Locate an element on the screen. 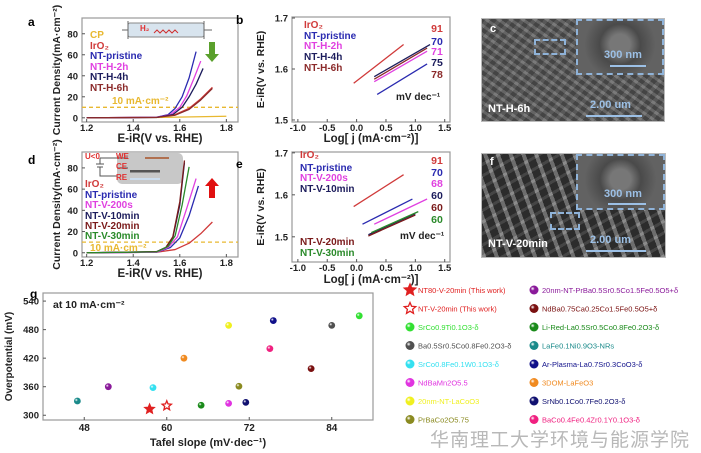 The height and width of the screenshot is (453, 701). zoom-region-box is located at coordinates (565, 221).